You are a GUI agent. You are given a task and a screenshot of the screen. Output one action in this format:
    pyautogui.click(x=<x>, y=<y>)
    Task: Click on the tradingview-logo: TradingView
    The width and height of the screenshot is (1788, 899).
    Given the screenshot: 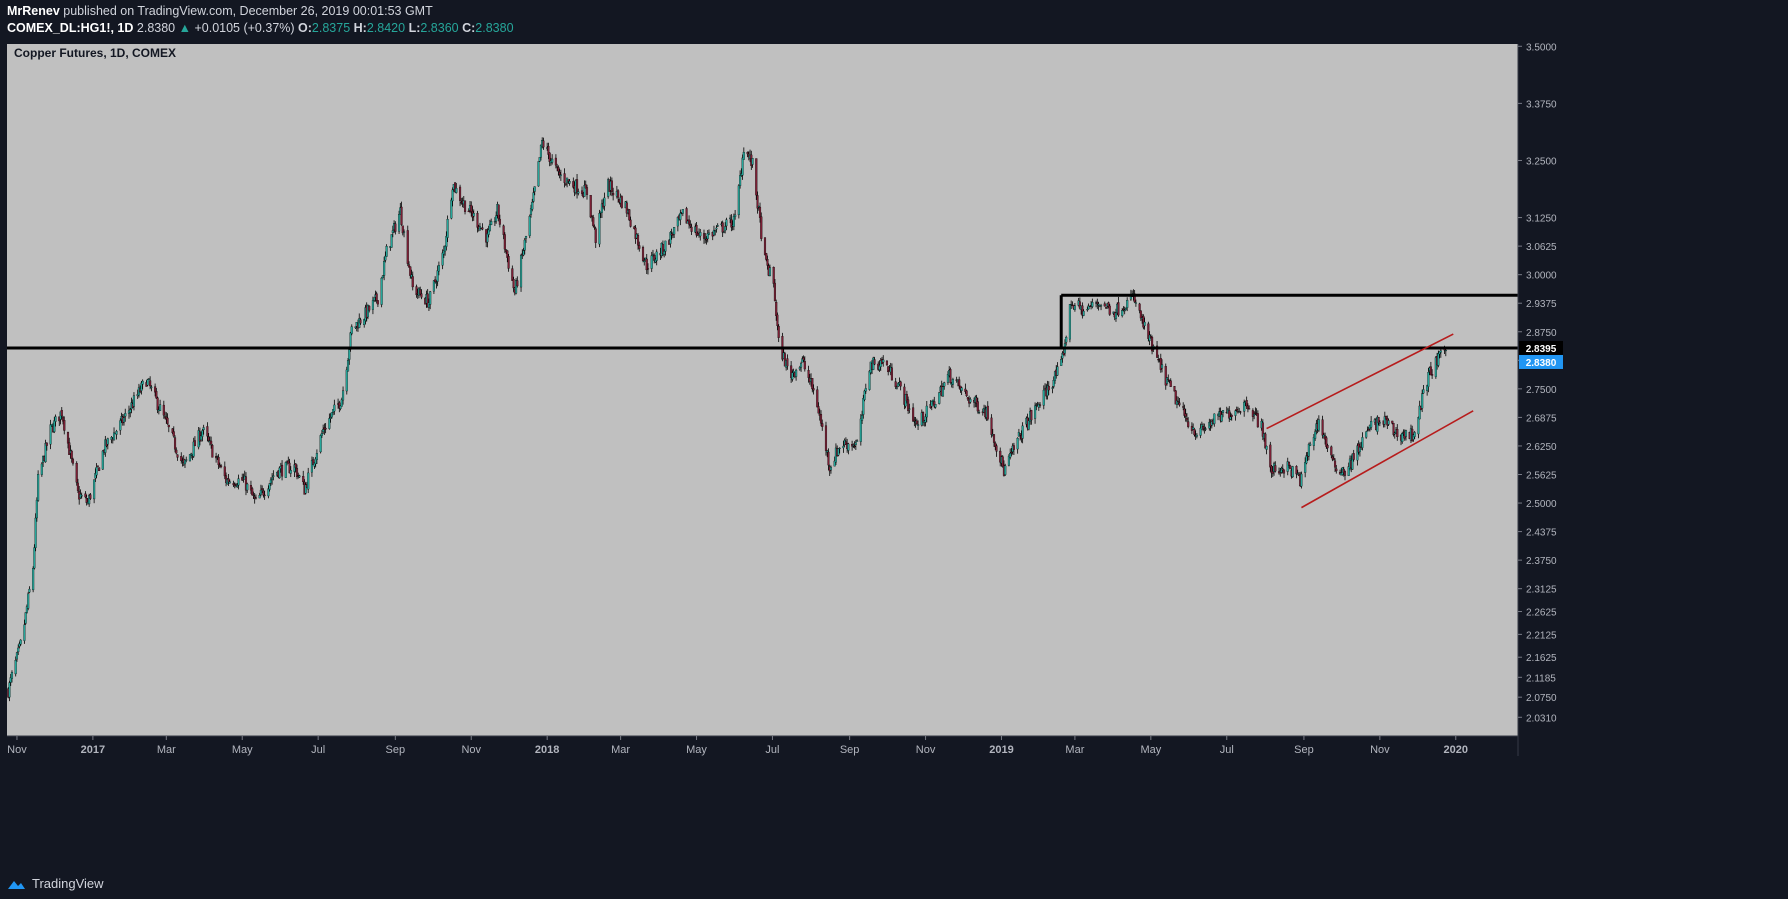 What is the action you would take?
    pyautogui.click(x=55, y=883)
    